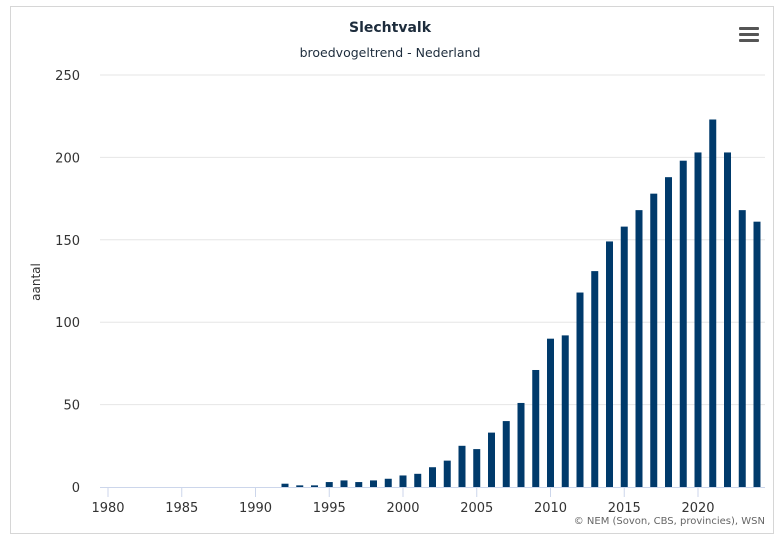  What do you see at coordinates (67, 323) in the screenshot?
I see `y-tick-label: 100` at bounding box center [67, 323].